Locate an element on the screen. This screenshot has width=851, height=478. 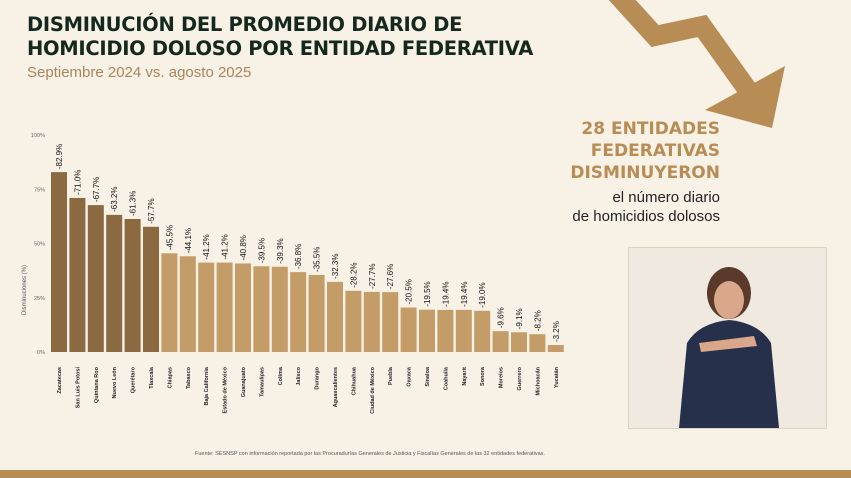
category-label: Yucatán is located at coordinates (557, 377).